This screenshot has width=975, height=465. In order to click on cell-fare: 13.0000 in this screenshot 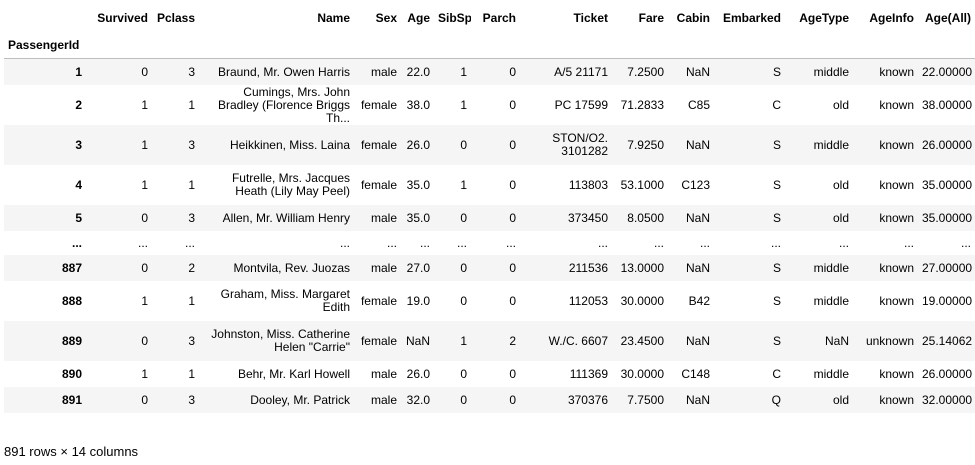, I will do `click(642, 267)`.